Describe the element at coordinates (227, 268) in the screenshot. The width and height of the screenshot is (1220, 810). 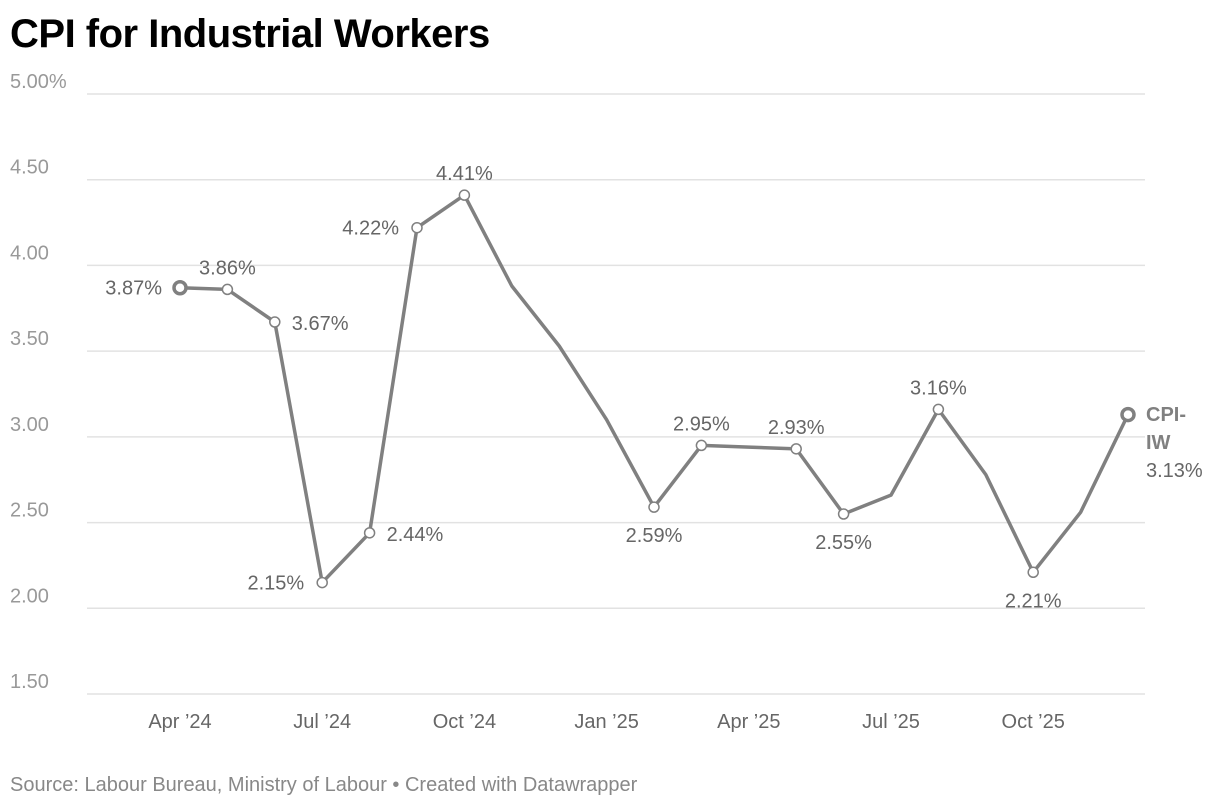
I see `data-label: 3.86%` at that location.